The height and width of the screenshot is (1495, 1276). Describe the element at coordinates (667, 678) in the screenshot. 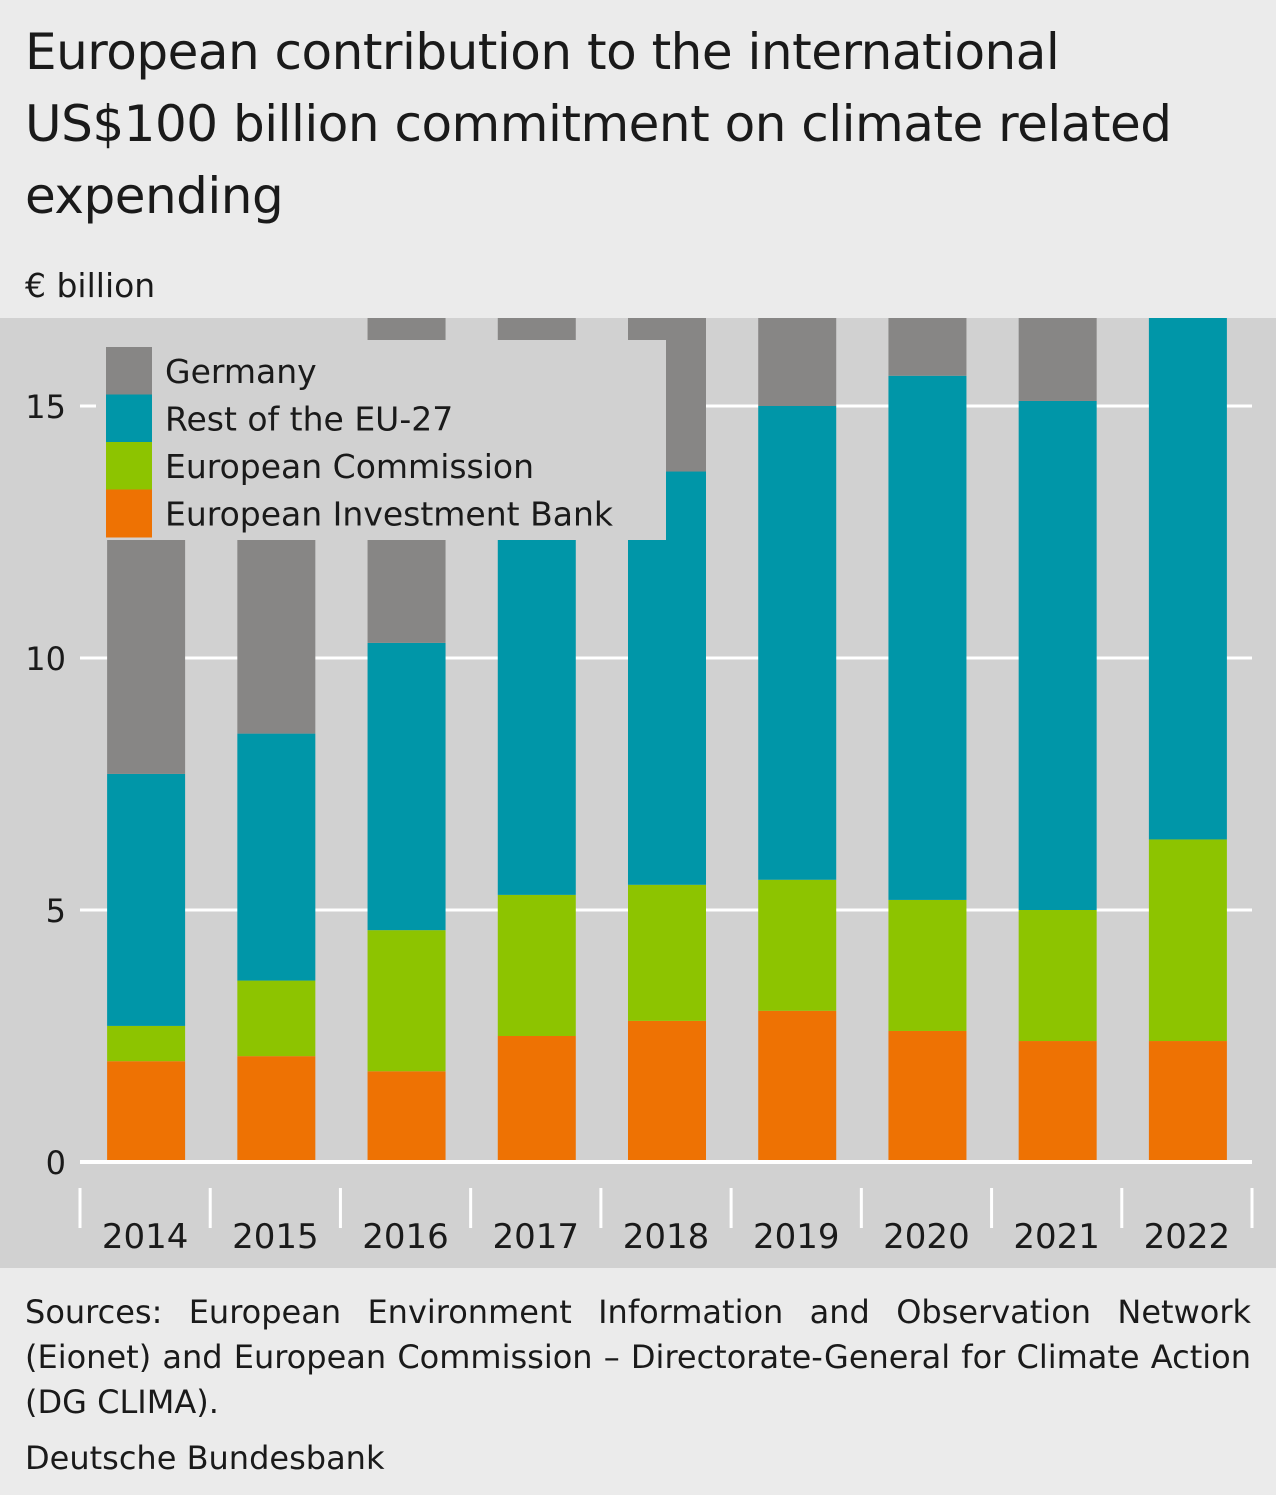

I see `bar-segment-rest-of-the-eu-27-2018` at that location.